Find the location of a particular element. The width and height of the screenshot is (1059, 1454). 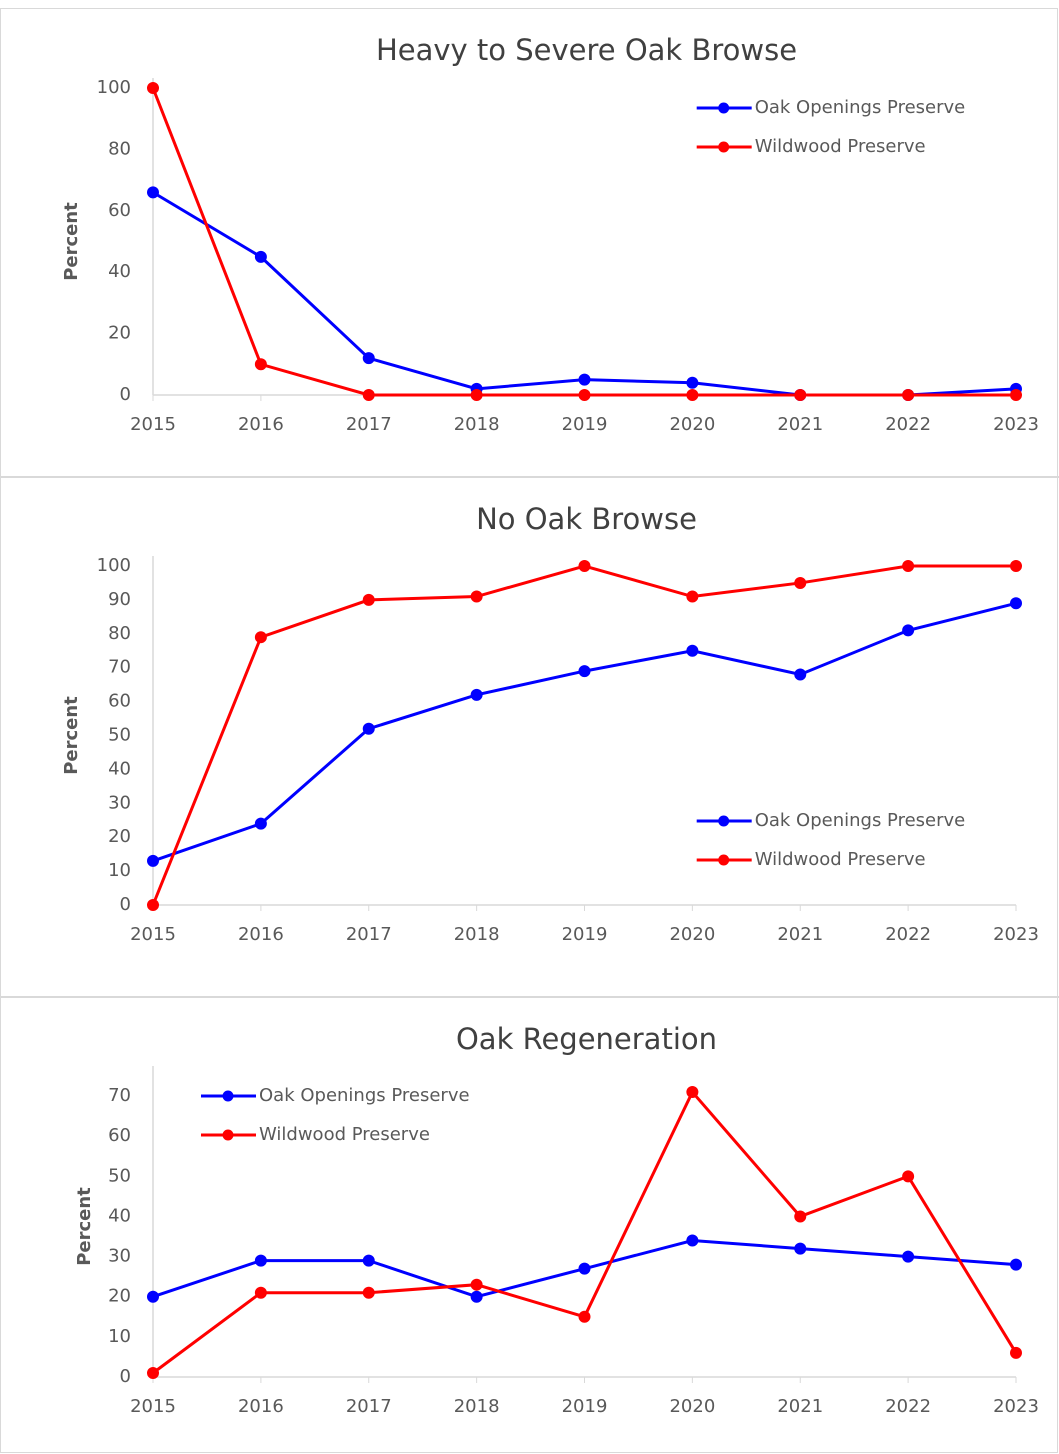

y-tick-label: 90 is located at coordinates (119, 599).